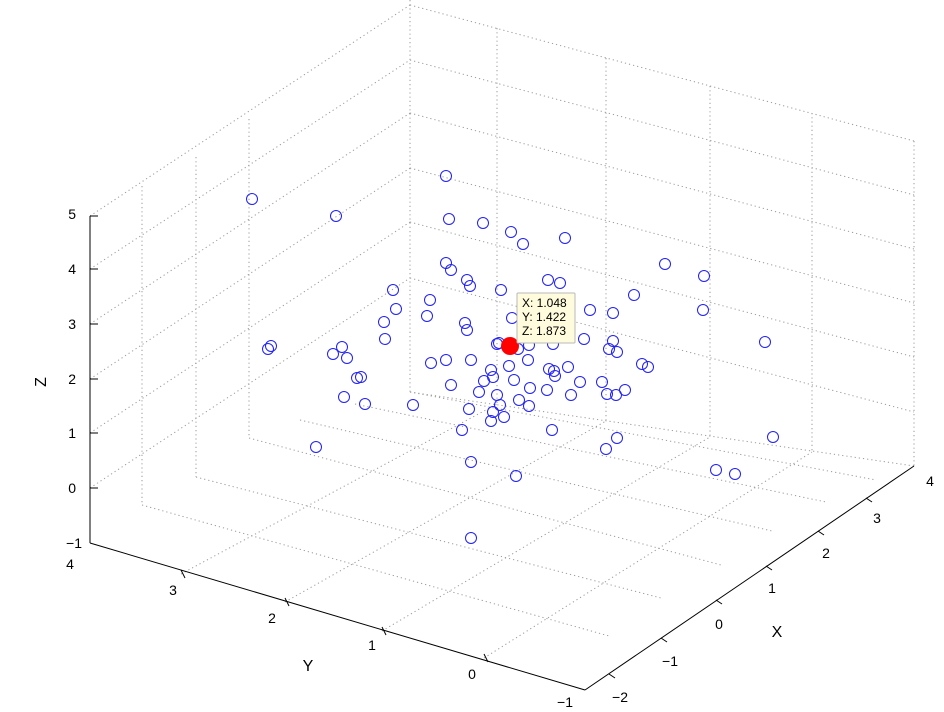  What do you see at coordinates (173, 590) in the screenshot?
I see `y-tick-label: 3` at bounding box center [173, 590].